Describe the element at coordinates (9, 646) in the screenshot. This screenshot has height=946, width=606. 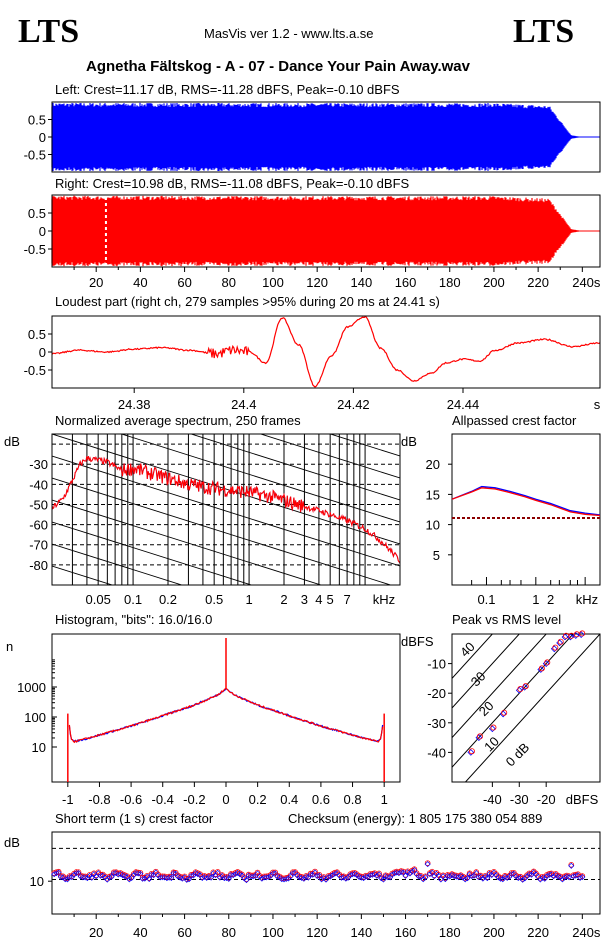
I see `y-axis-label: n` at that location.